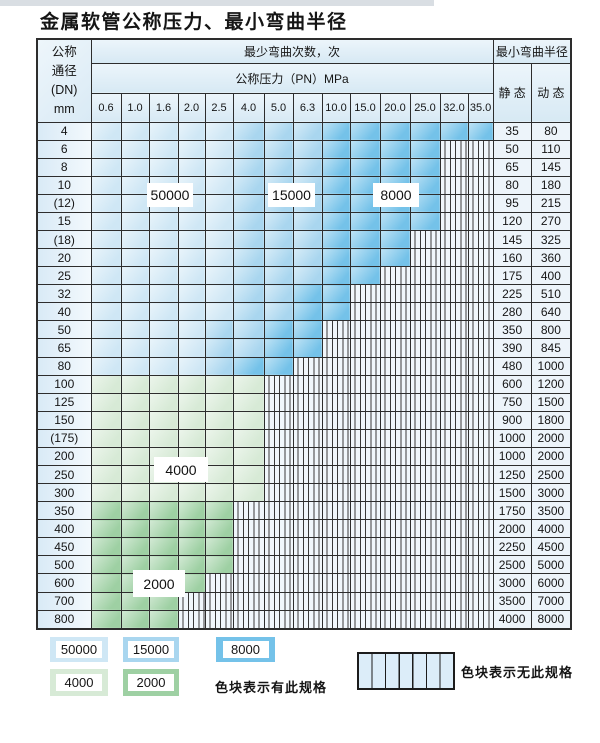  I want to click on dn-cell: 300, so click(64, 493).